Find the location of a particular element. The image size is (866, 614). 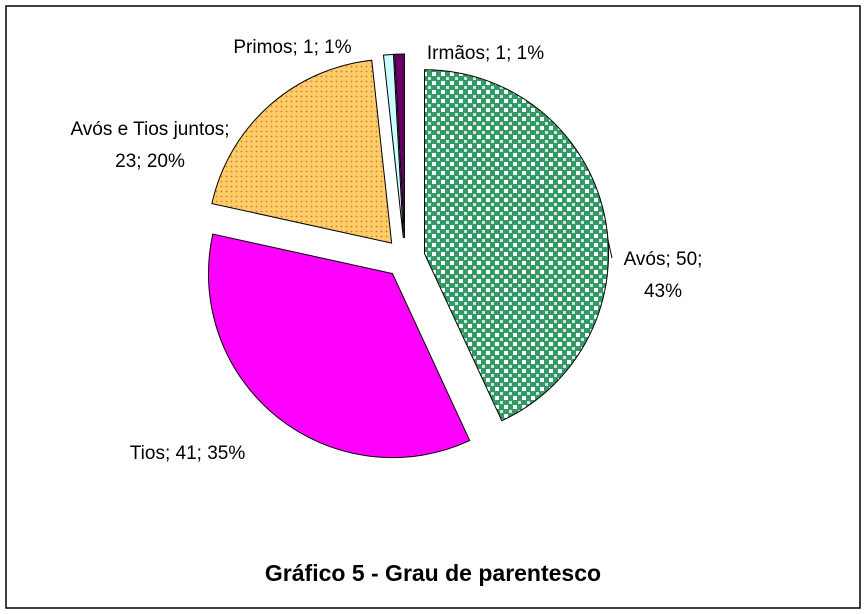

slice-label: Tios; 41; 35% is located at coordinates (187, 453).